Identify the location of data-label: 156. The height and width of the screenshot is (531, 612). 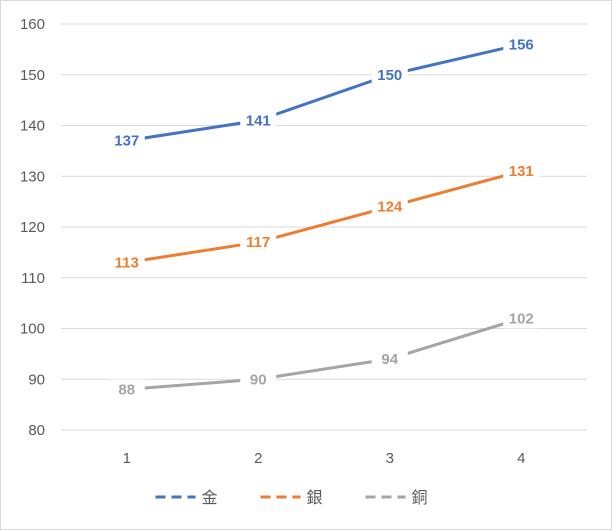
(521, 44).